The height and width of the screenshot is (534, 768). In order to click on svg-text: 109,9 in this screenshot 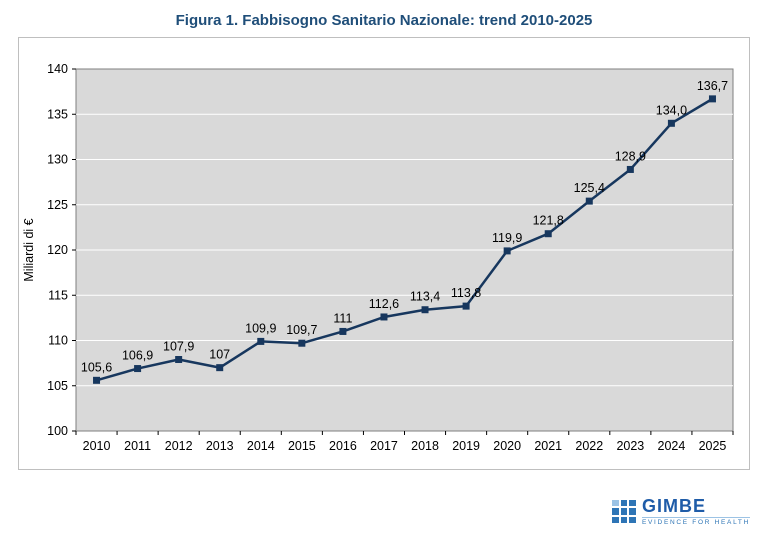, I will do `click(260, 328)`.